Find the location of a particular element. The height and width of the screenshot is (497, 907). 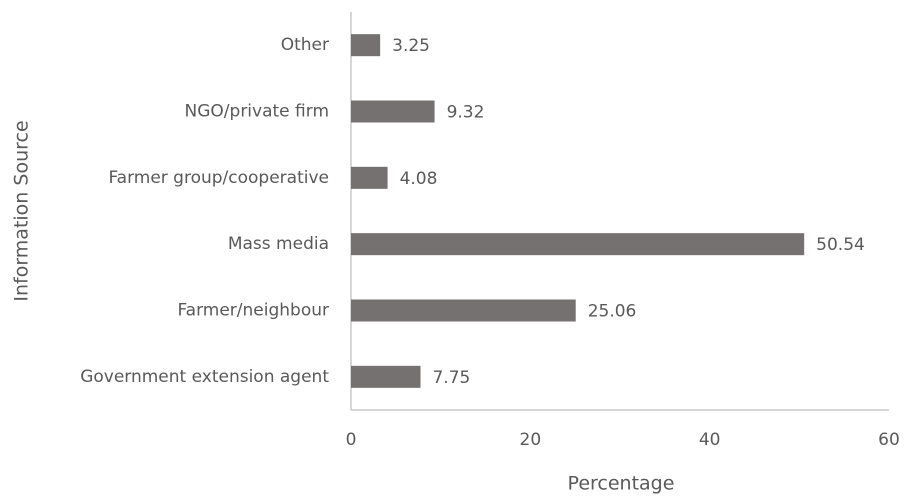

data-label: 50.54 is located at coordinates (840, 245).